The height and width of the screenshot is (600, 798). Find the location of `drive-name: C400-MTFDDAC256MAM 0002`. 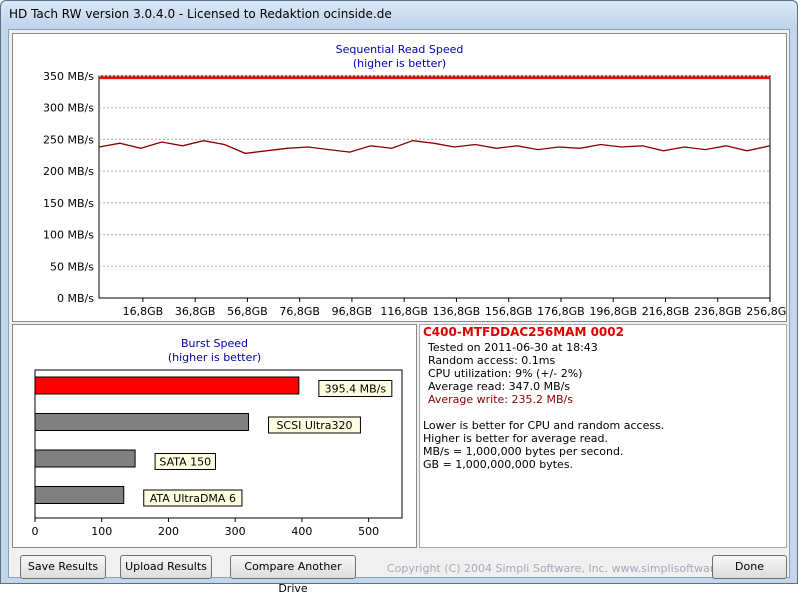

drive-name: C400-MTFDDAC256MAM 0002 is located at coordinates (523, 332).